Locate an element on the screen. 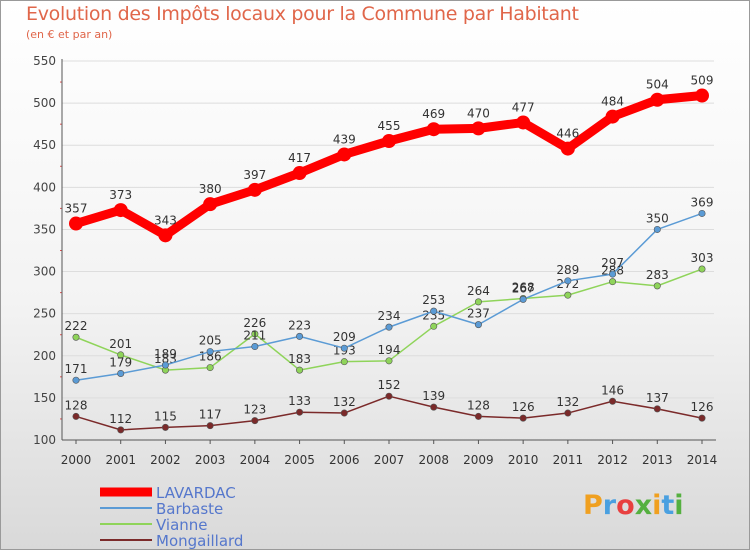 The height and width of the screenshot is (550, 750). data-label: 126 is located at coordinates (702, 407).